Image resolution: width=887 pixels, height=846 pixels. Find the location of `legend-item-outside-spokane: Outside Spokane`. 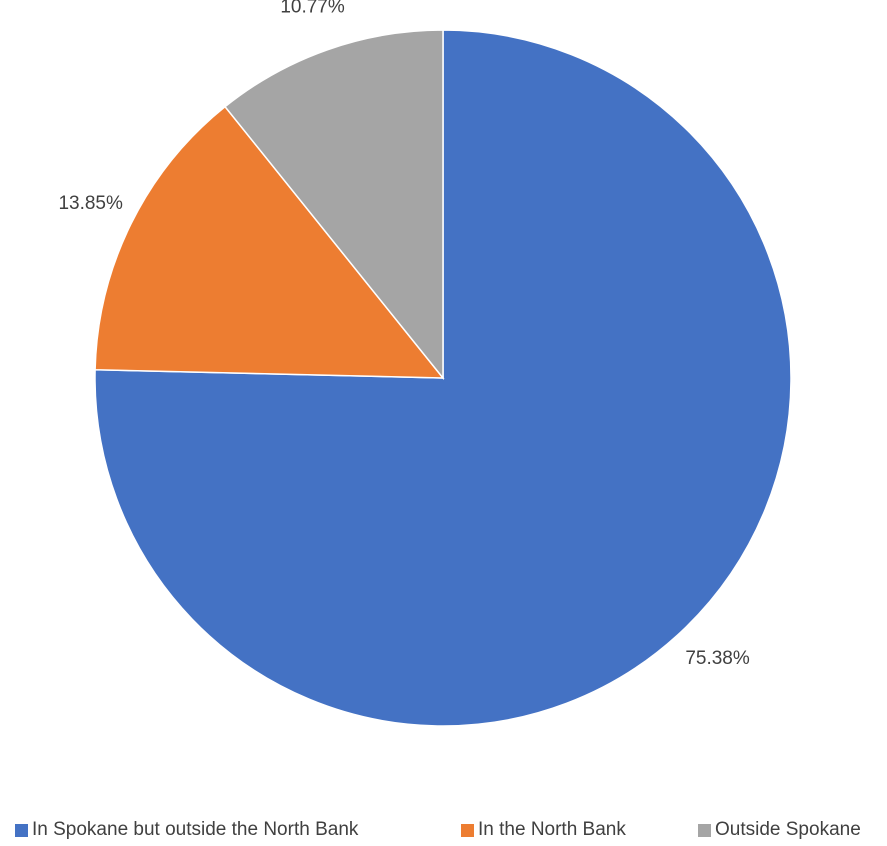

legend-item-outside-spokane: Outside Spokane is located at coordinates (779, 830).